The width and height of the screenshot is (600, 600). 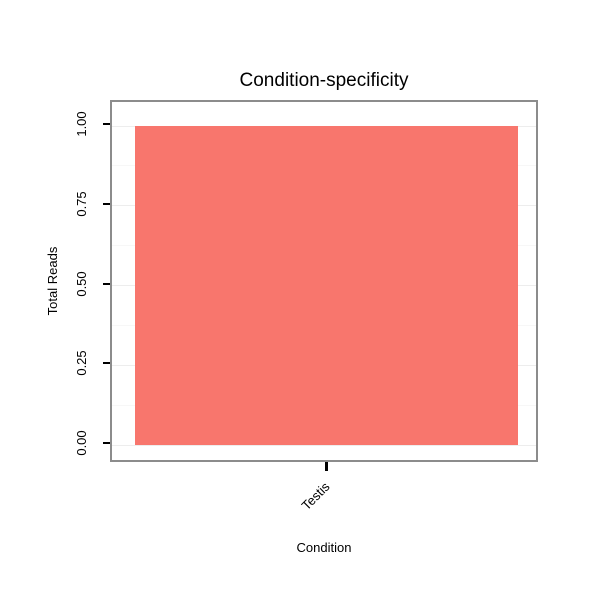 I want to click on y-tick-label: 0.25, so click(x=81, y=363).